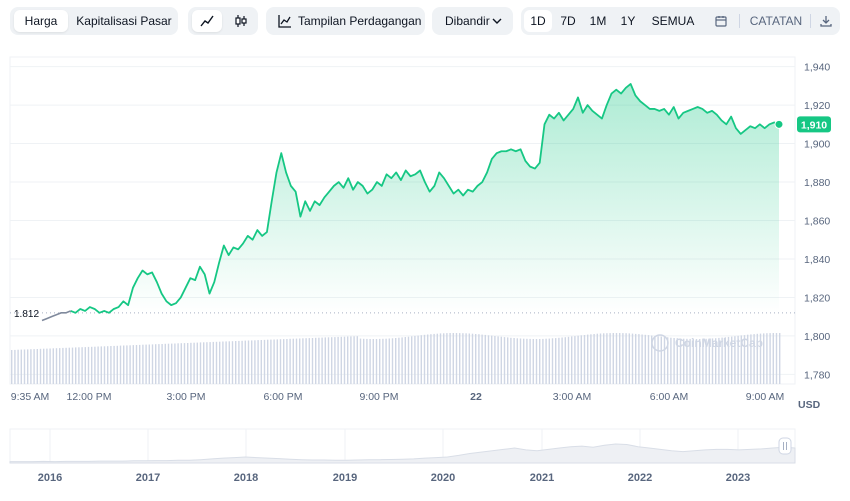 The image size is (850, 501). I want to click on line-chart-button, so click(207, 21).